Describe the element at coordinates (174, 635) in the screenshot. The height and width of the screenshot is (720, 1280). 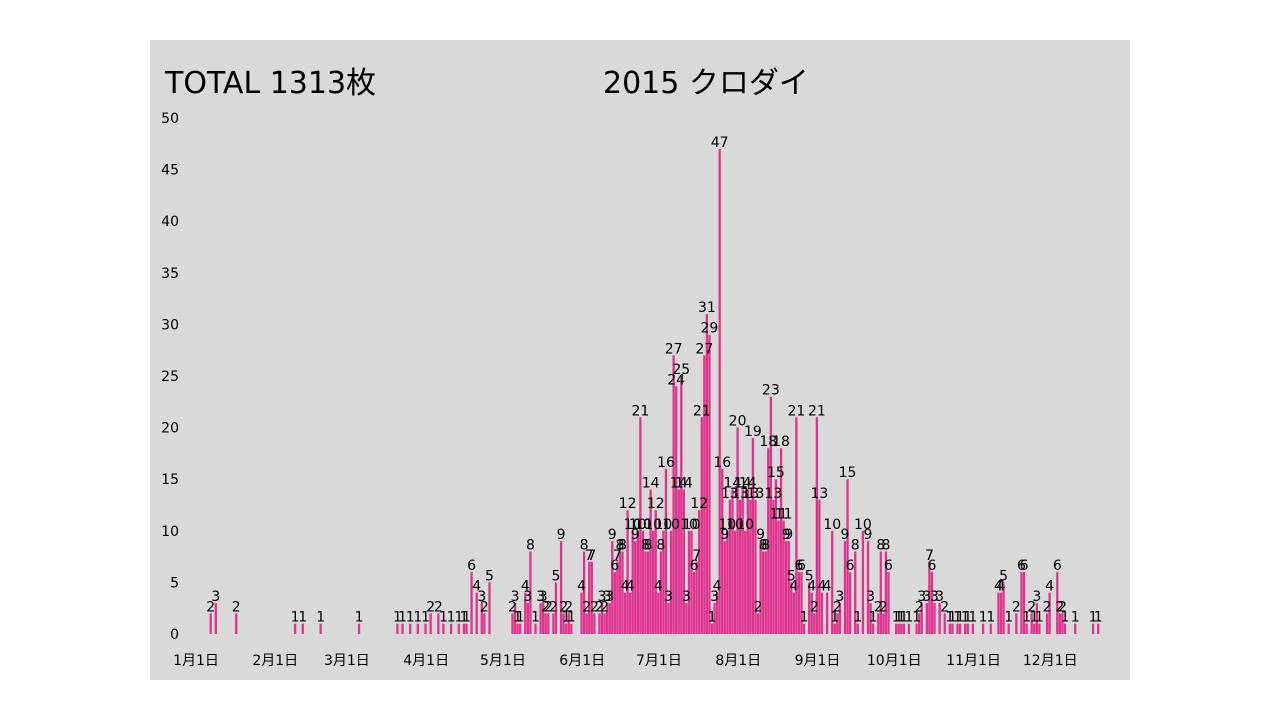
I see `y-tick-label: 0` at that location.